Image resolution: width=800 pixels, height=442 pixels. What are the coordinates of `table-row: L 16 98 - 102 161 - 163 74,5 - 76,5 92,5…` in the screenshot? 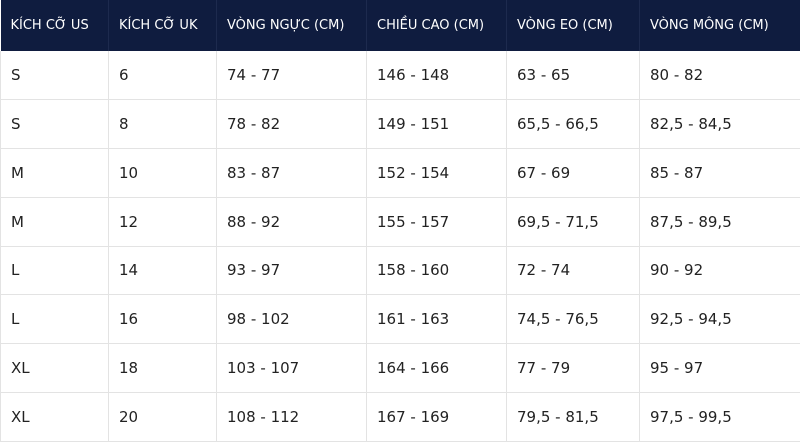 It's located at (400, 319).